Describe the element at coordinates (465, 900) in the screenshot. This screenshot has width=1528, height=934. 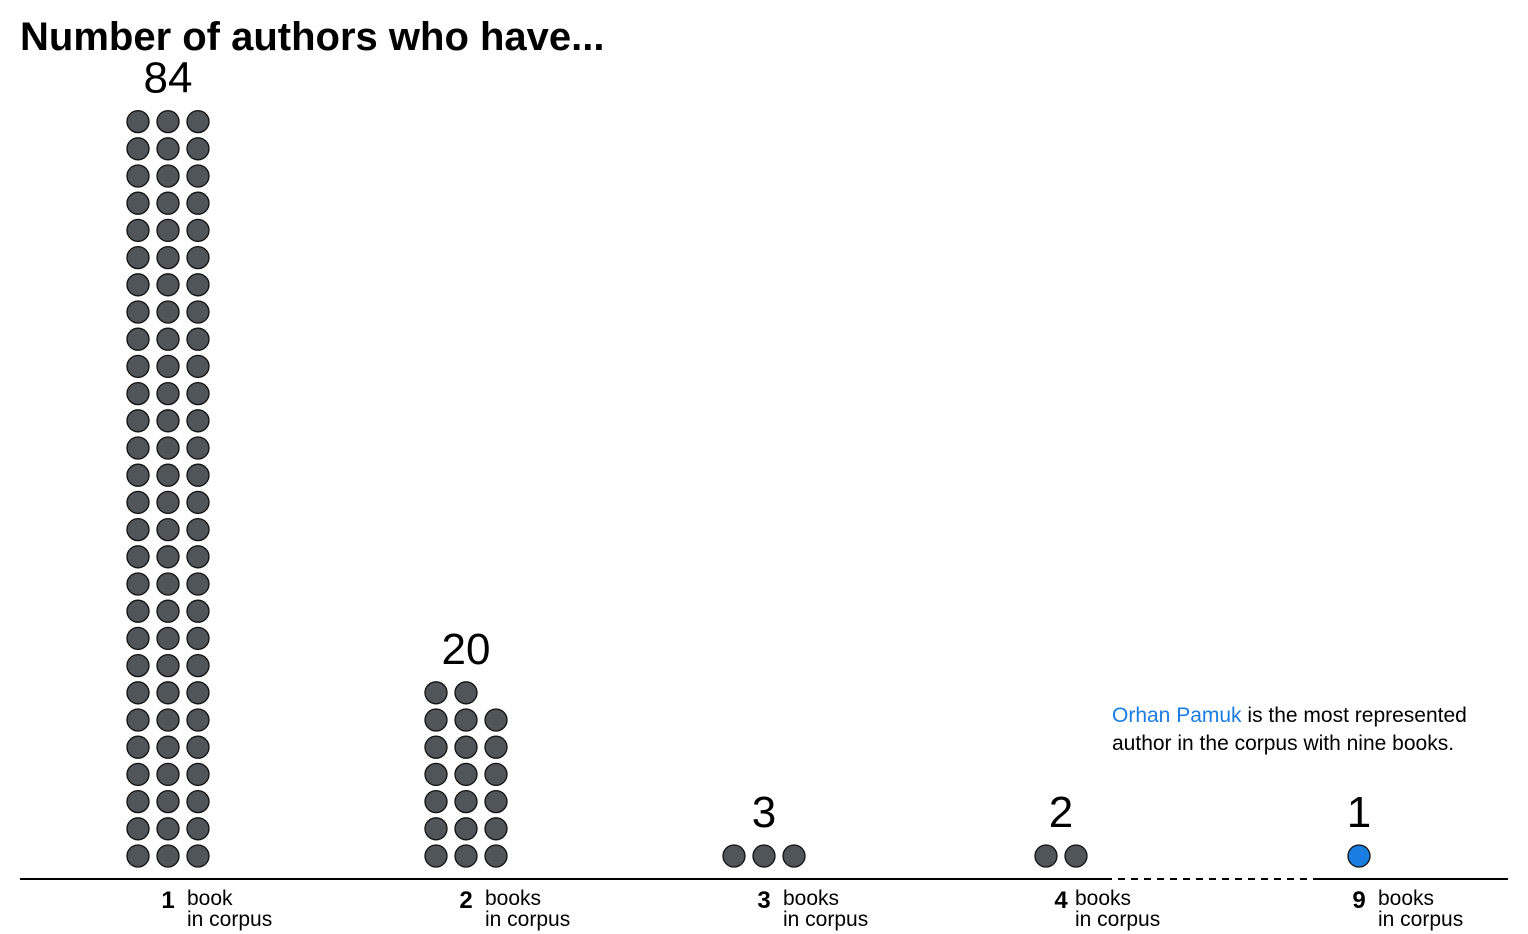
I see `x-tick-number-2: 2` at that location.